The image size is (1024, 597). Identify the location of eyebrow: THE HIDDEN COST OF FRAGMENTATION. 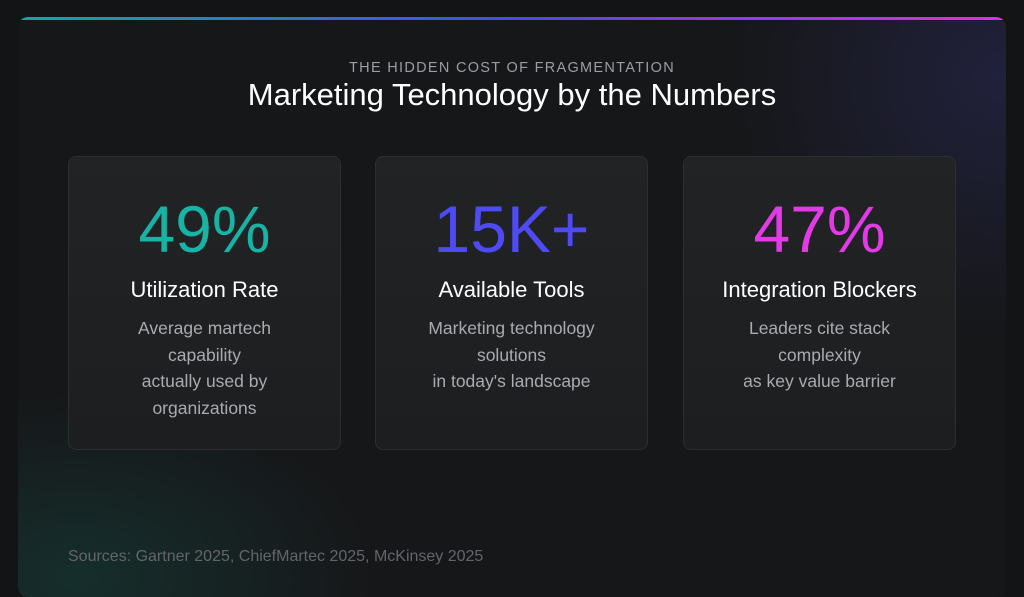
(512, 68).